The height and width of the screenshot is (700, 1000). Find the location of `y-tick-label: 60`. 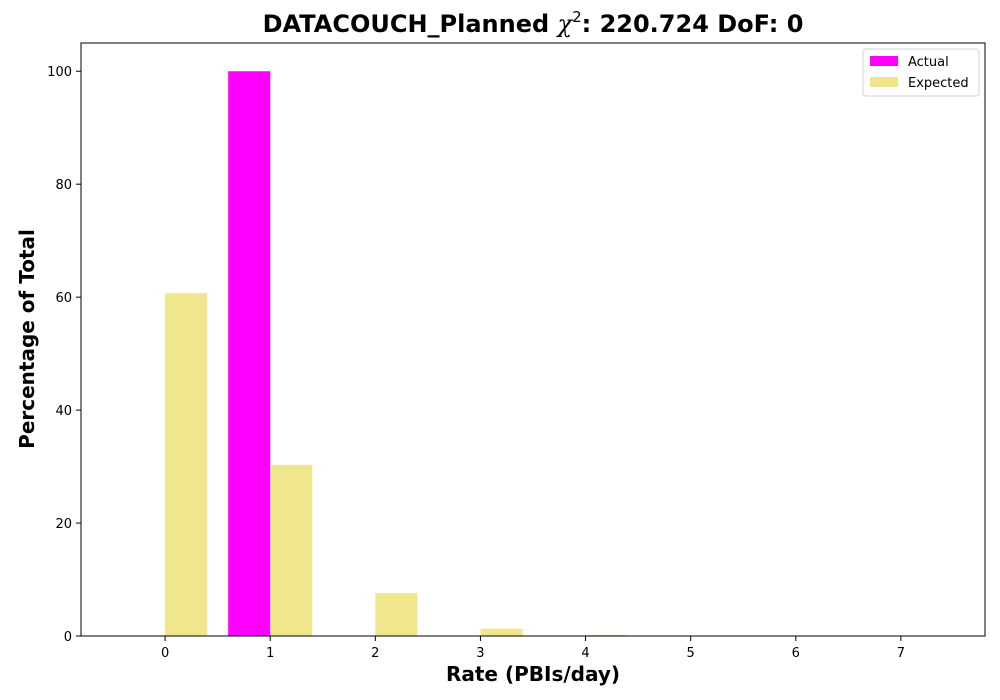

y-tick-label: 60 is located at coordinates (63, 298).